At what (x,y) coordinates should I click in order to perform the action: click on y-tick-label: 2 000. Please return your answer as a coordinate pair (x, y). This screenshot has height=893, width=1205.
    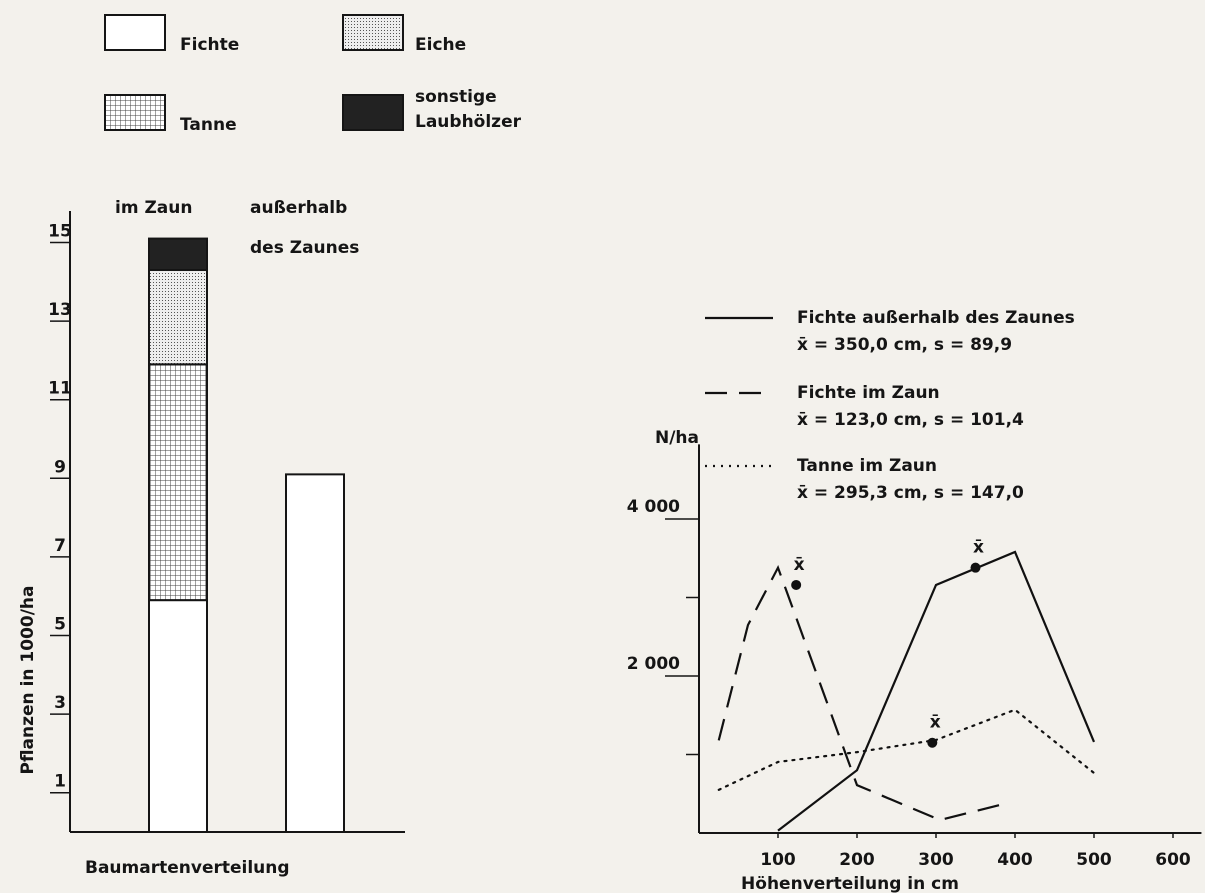
    Looking at the image, I should click on (653, 664).